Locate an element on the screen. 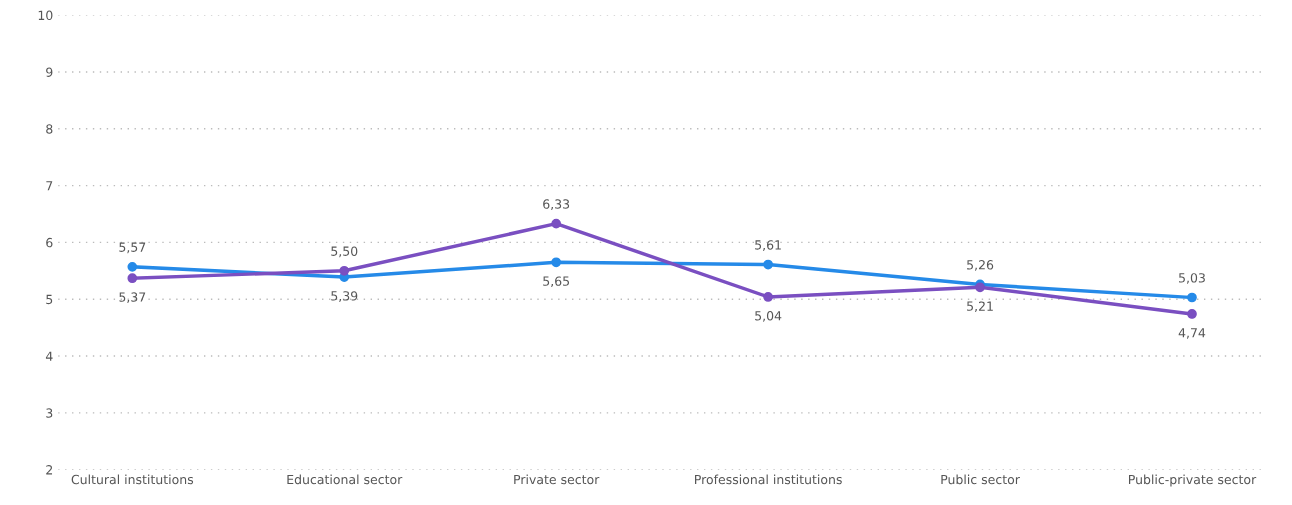 This screenshot has height=505, width=1292. data-label: 5,03 is located at coordinates (1192, 278).